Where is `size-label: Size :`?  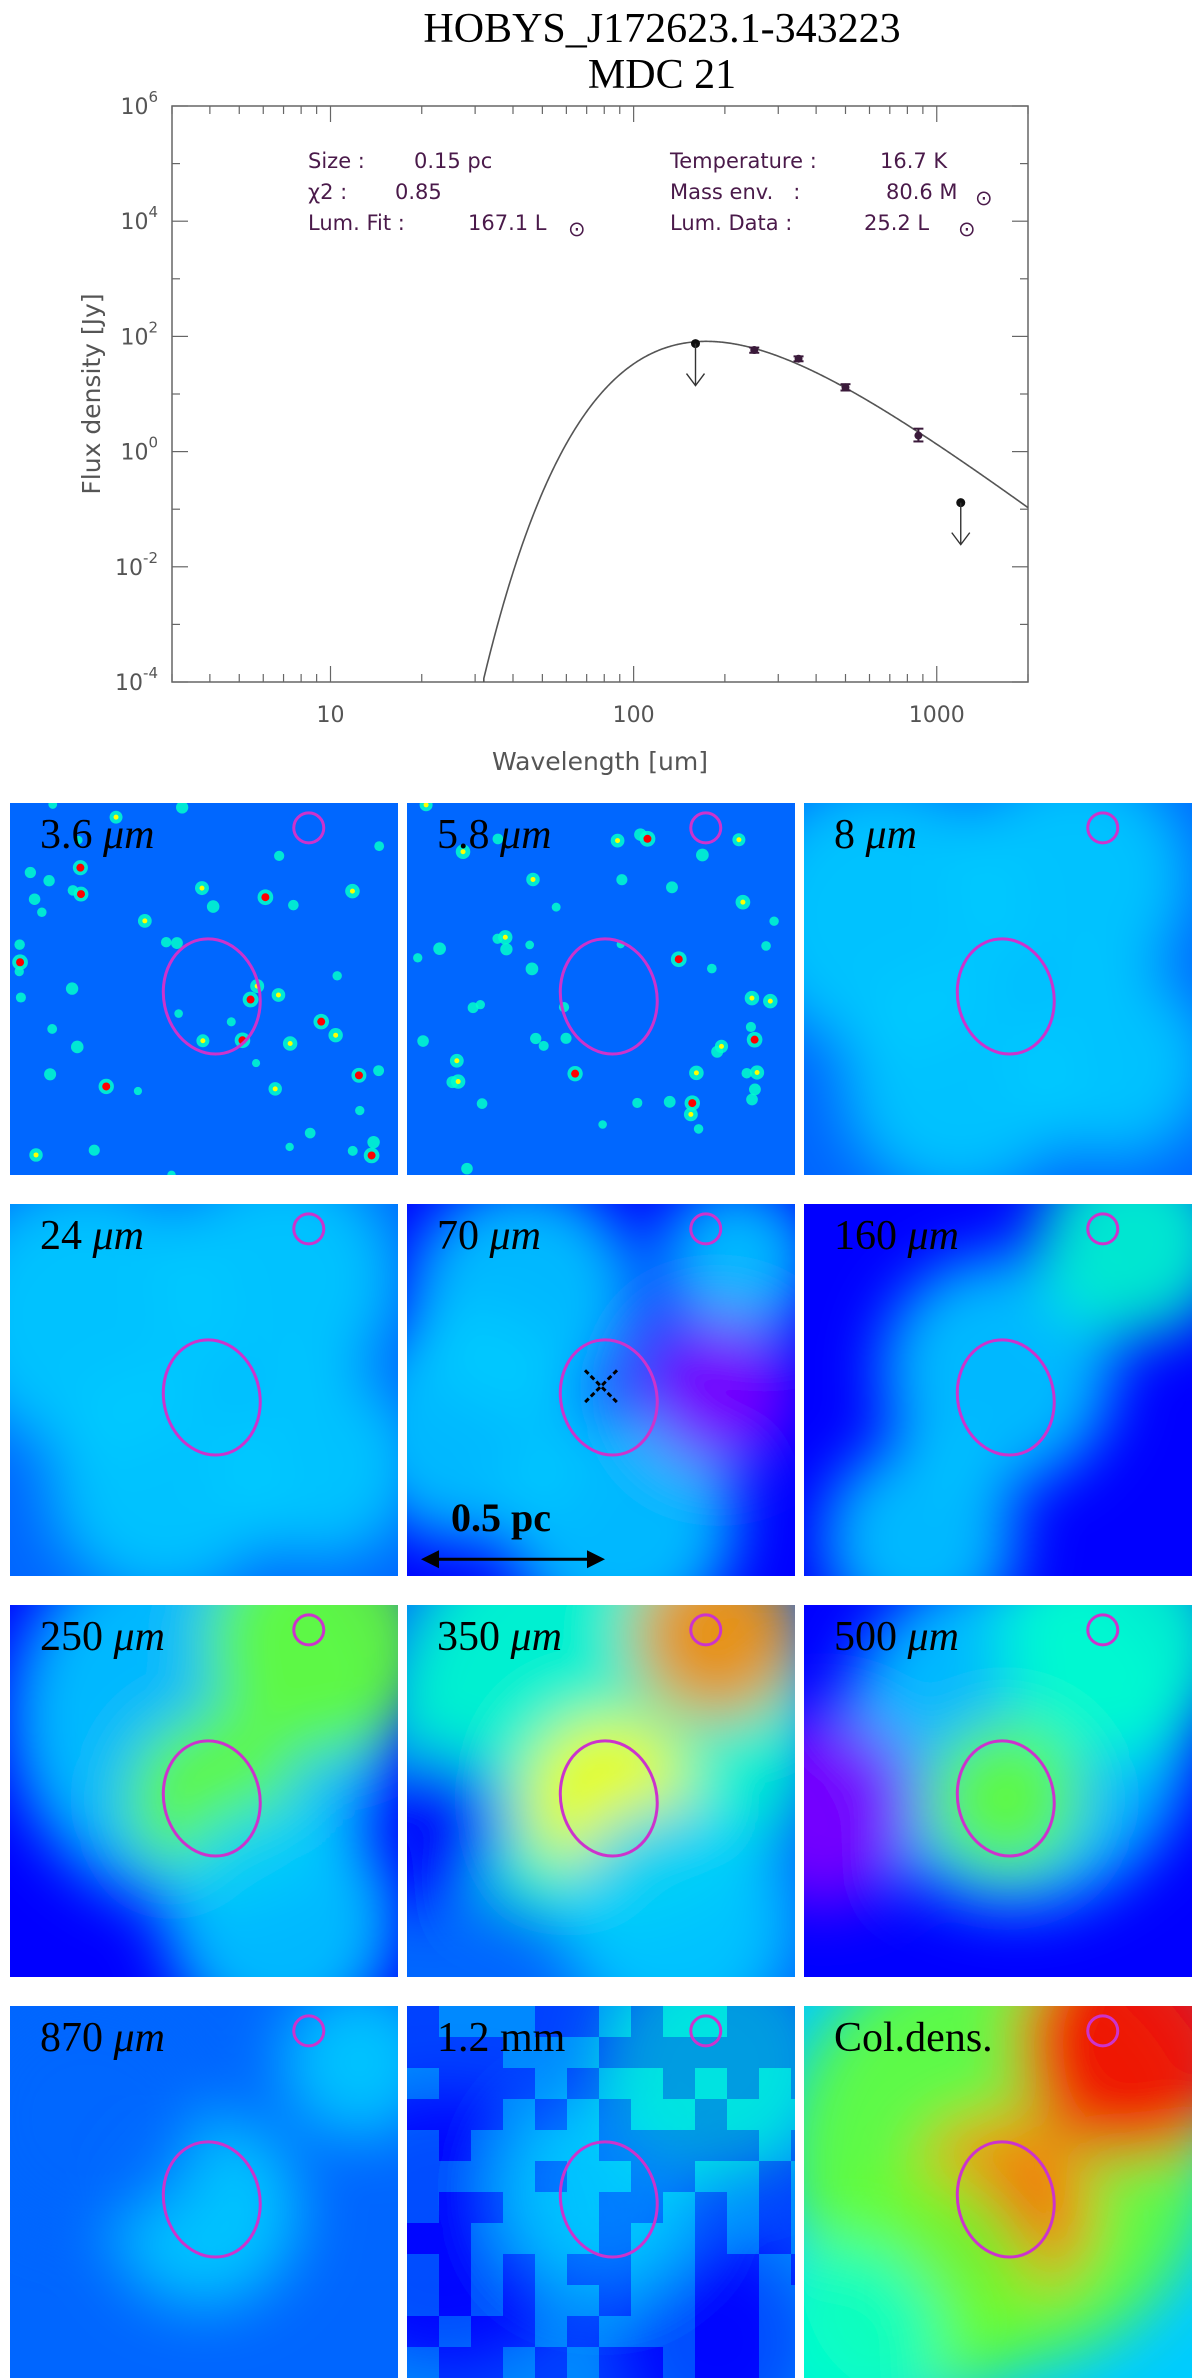 size-label: Size : is located at coordinates (336, 161).